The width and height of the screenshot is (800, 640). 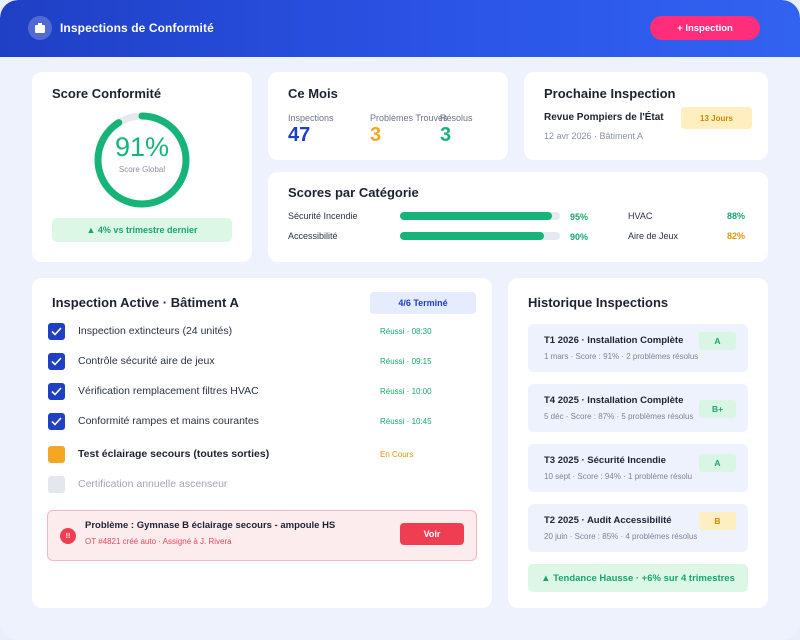 I want to click on score-ring, so click(x=142, y=160).